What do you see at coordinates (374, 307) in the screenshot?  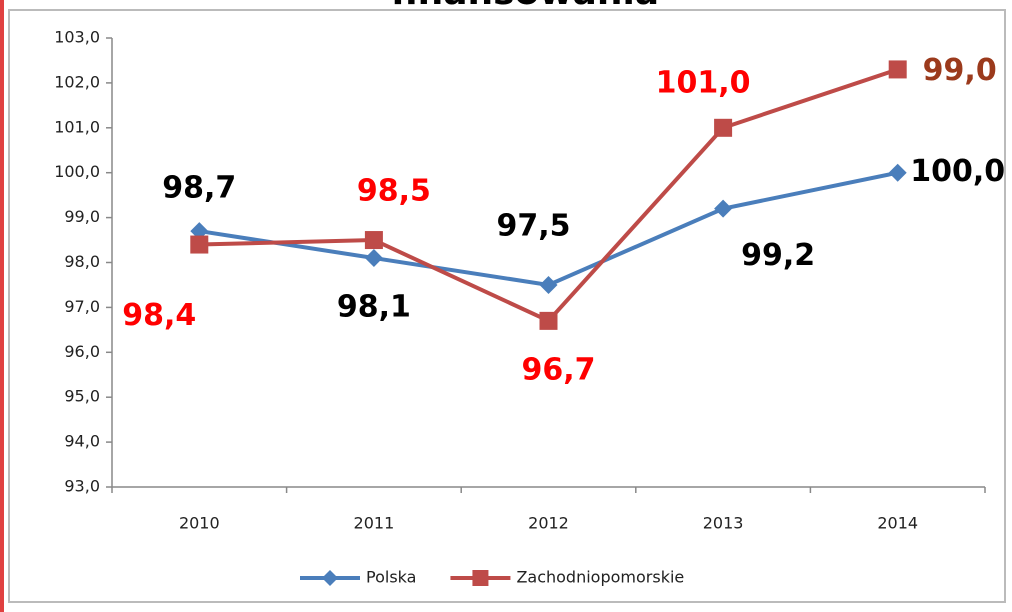 I see `data-label: 98,1` at bounding box center [374, 307].